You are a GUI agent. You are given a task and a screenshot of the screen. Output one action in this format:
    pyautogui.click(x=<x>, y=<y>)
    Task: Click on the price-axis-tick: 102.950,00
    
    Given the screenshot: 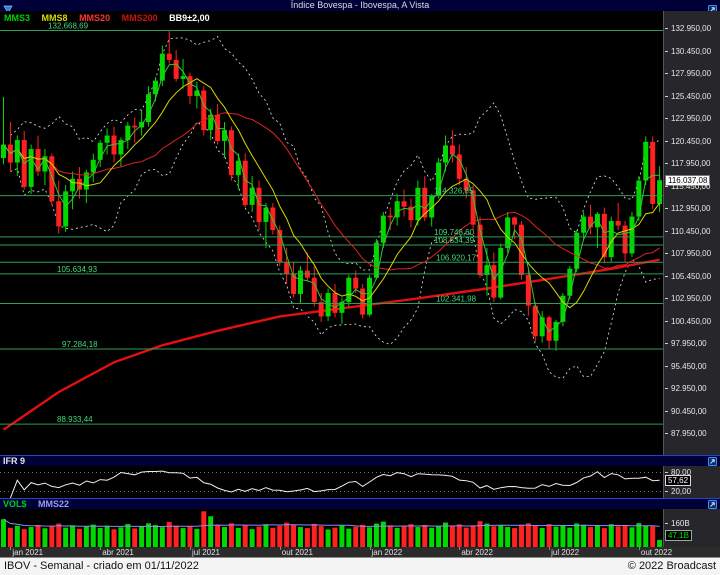 What is the action you would take?
    pyautogui.click(x=687, y=298)
    